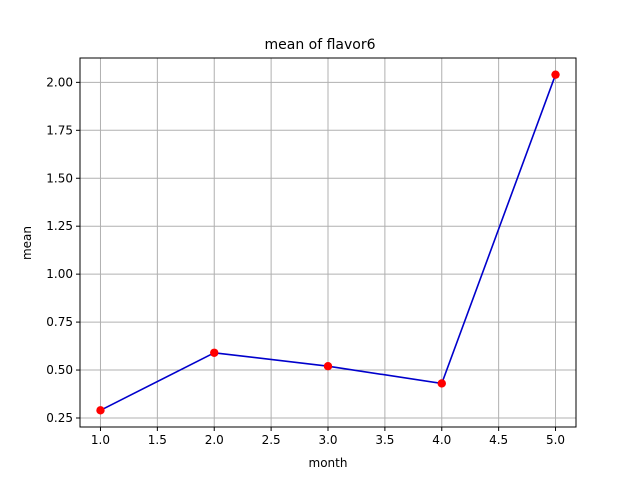 This screenshot has height=480, width=640. What do you see at coordinates (27, 243) in the screenshot?
I see `y-axis-label: mean` at bounding box center [27, 243].